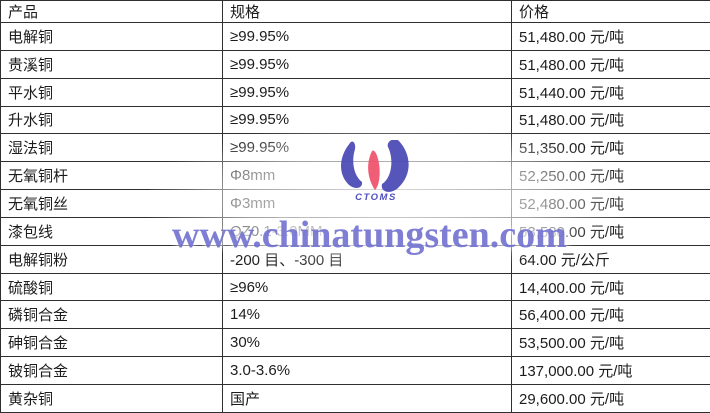 The image size is (710, 413). What do you see at coordinates (610, 11) in the screenshot?
I see `column-header-price: 价格` at bounding box center [610, 11].